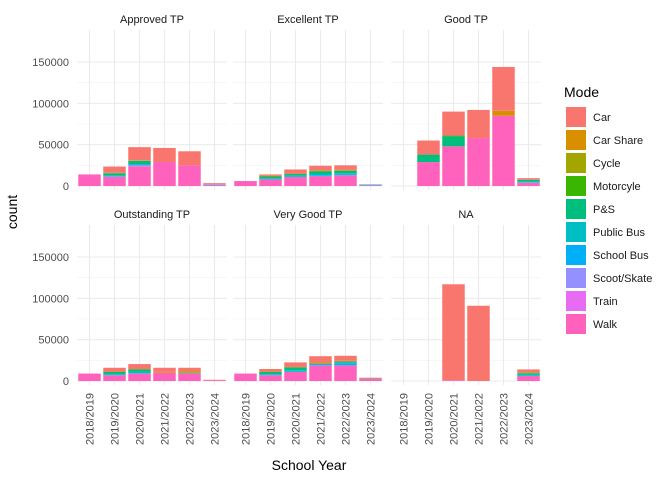  Describe the element at coordinates (152, 215) in the screenshot. I see `facet-title: Outstanding TP` at that location.